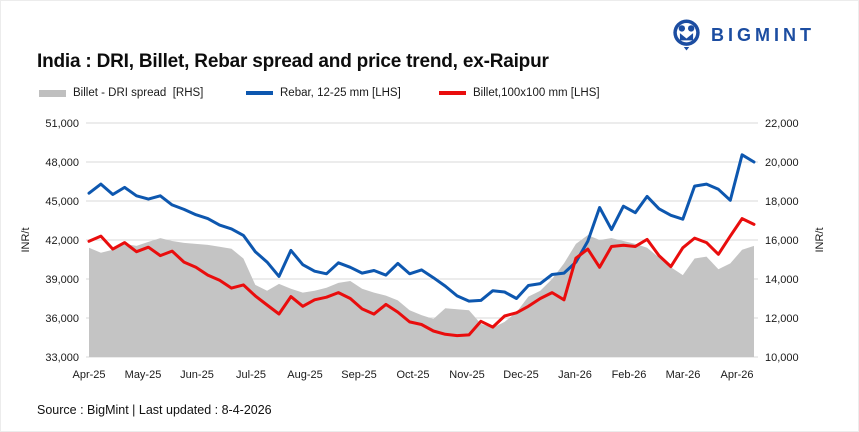 This screenshot has width=859, height=432. I want to click on svg-text: Sep-25, so click(358, 375).